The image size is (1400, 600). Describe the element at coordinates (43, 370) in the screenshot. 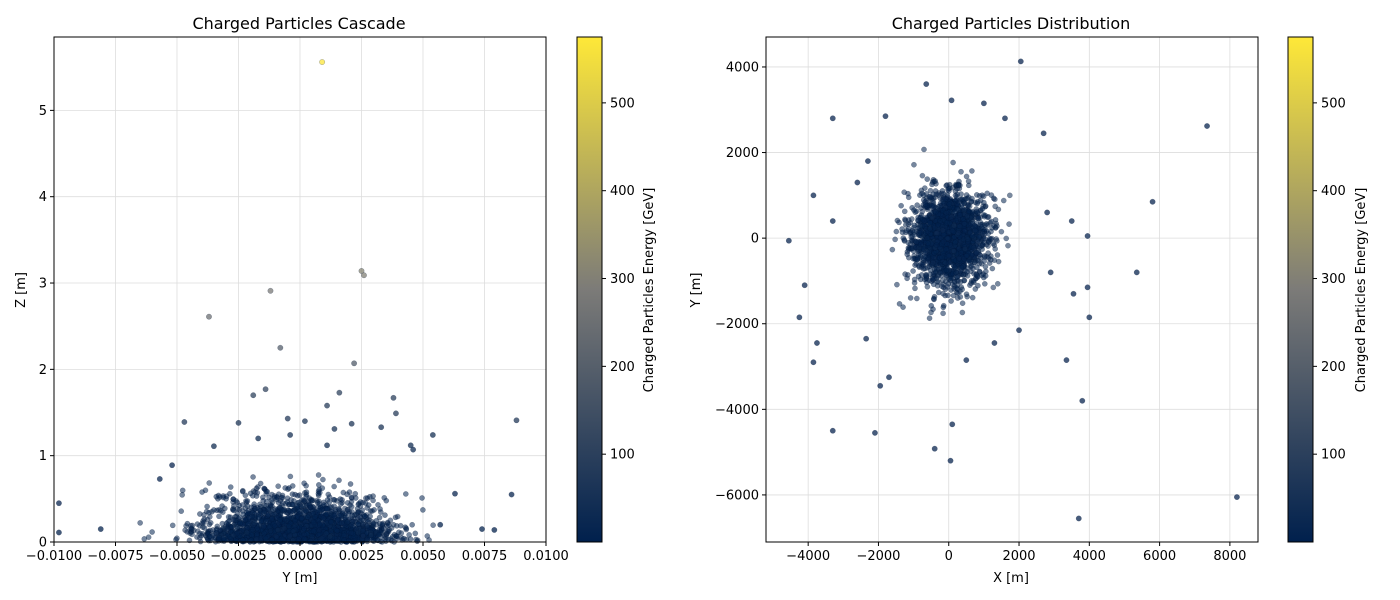

I see `cascade-ytick-label: 2` at that location.